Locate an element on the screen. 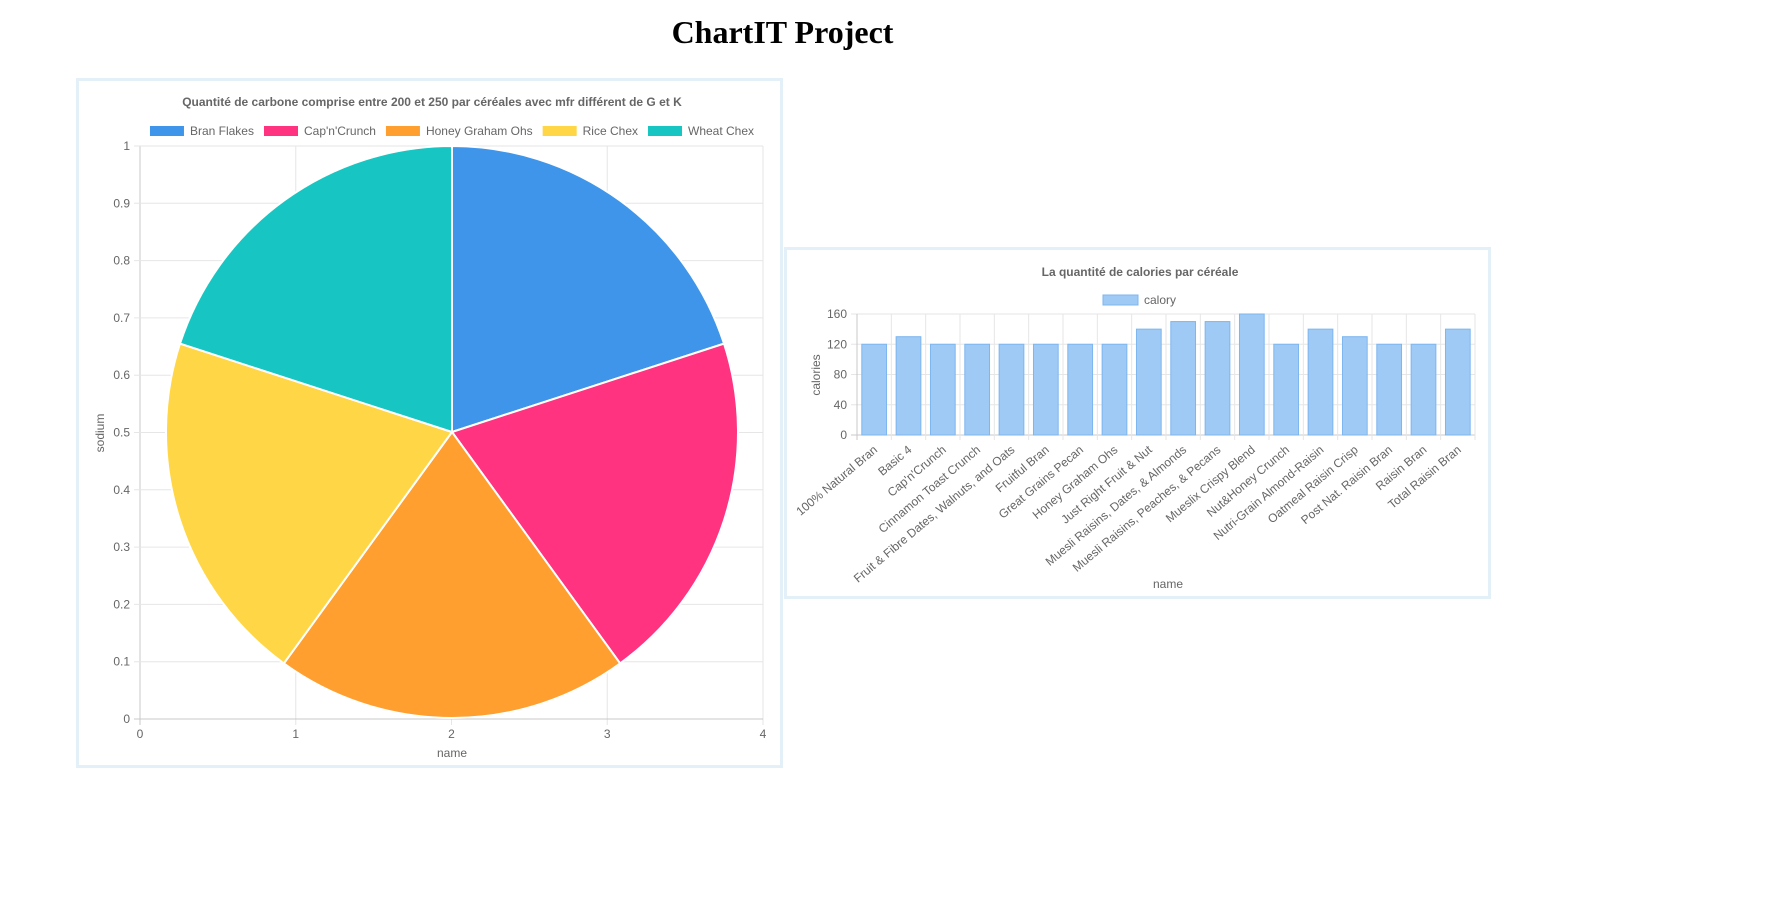  pie-y-axis-title: sodium is located at coordinates (100, 433).